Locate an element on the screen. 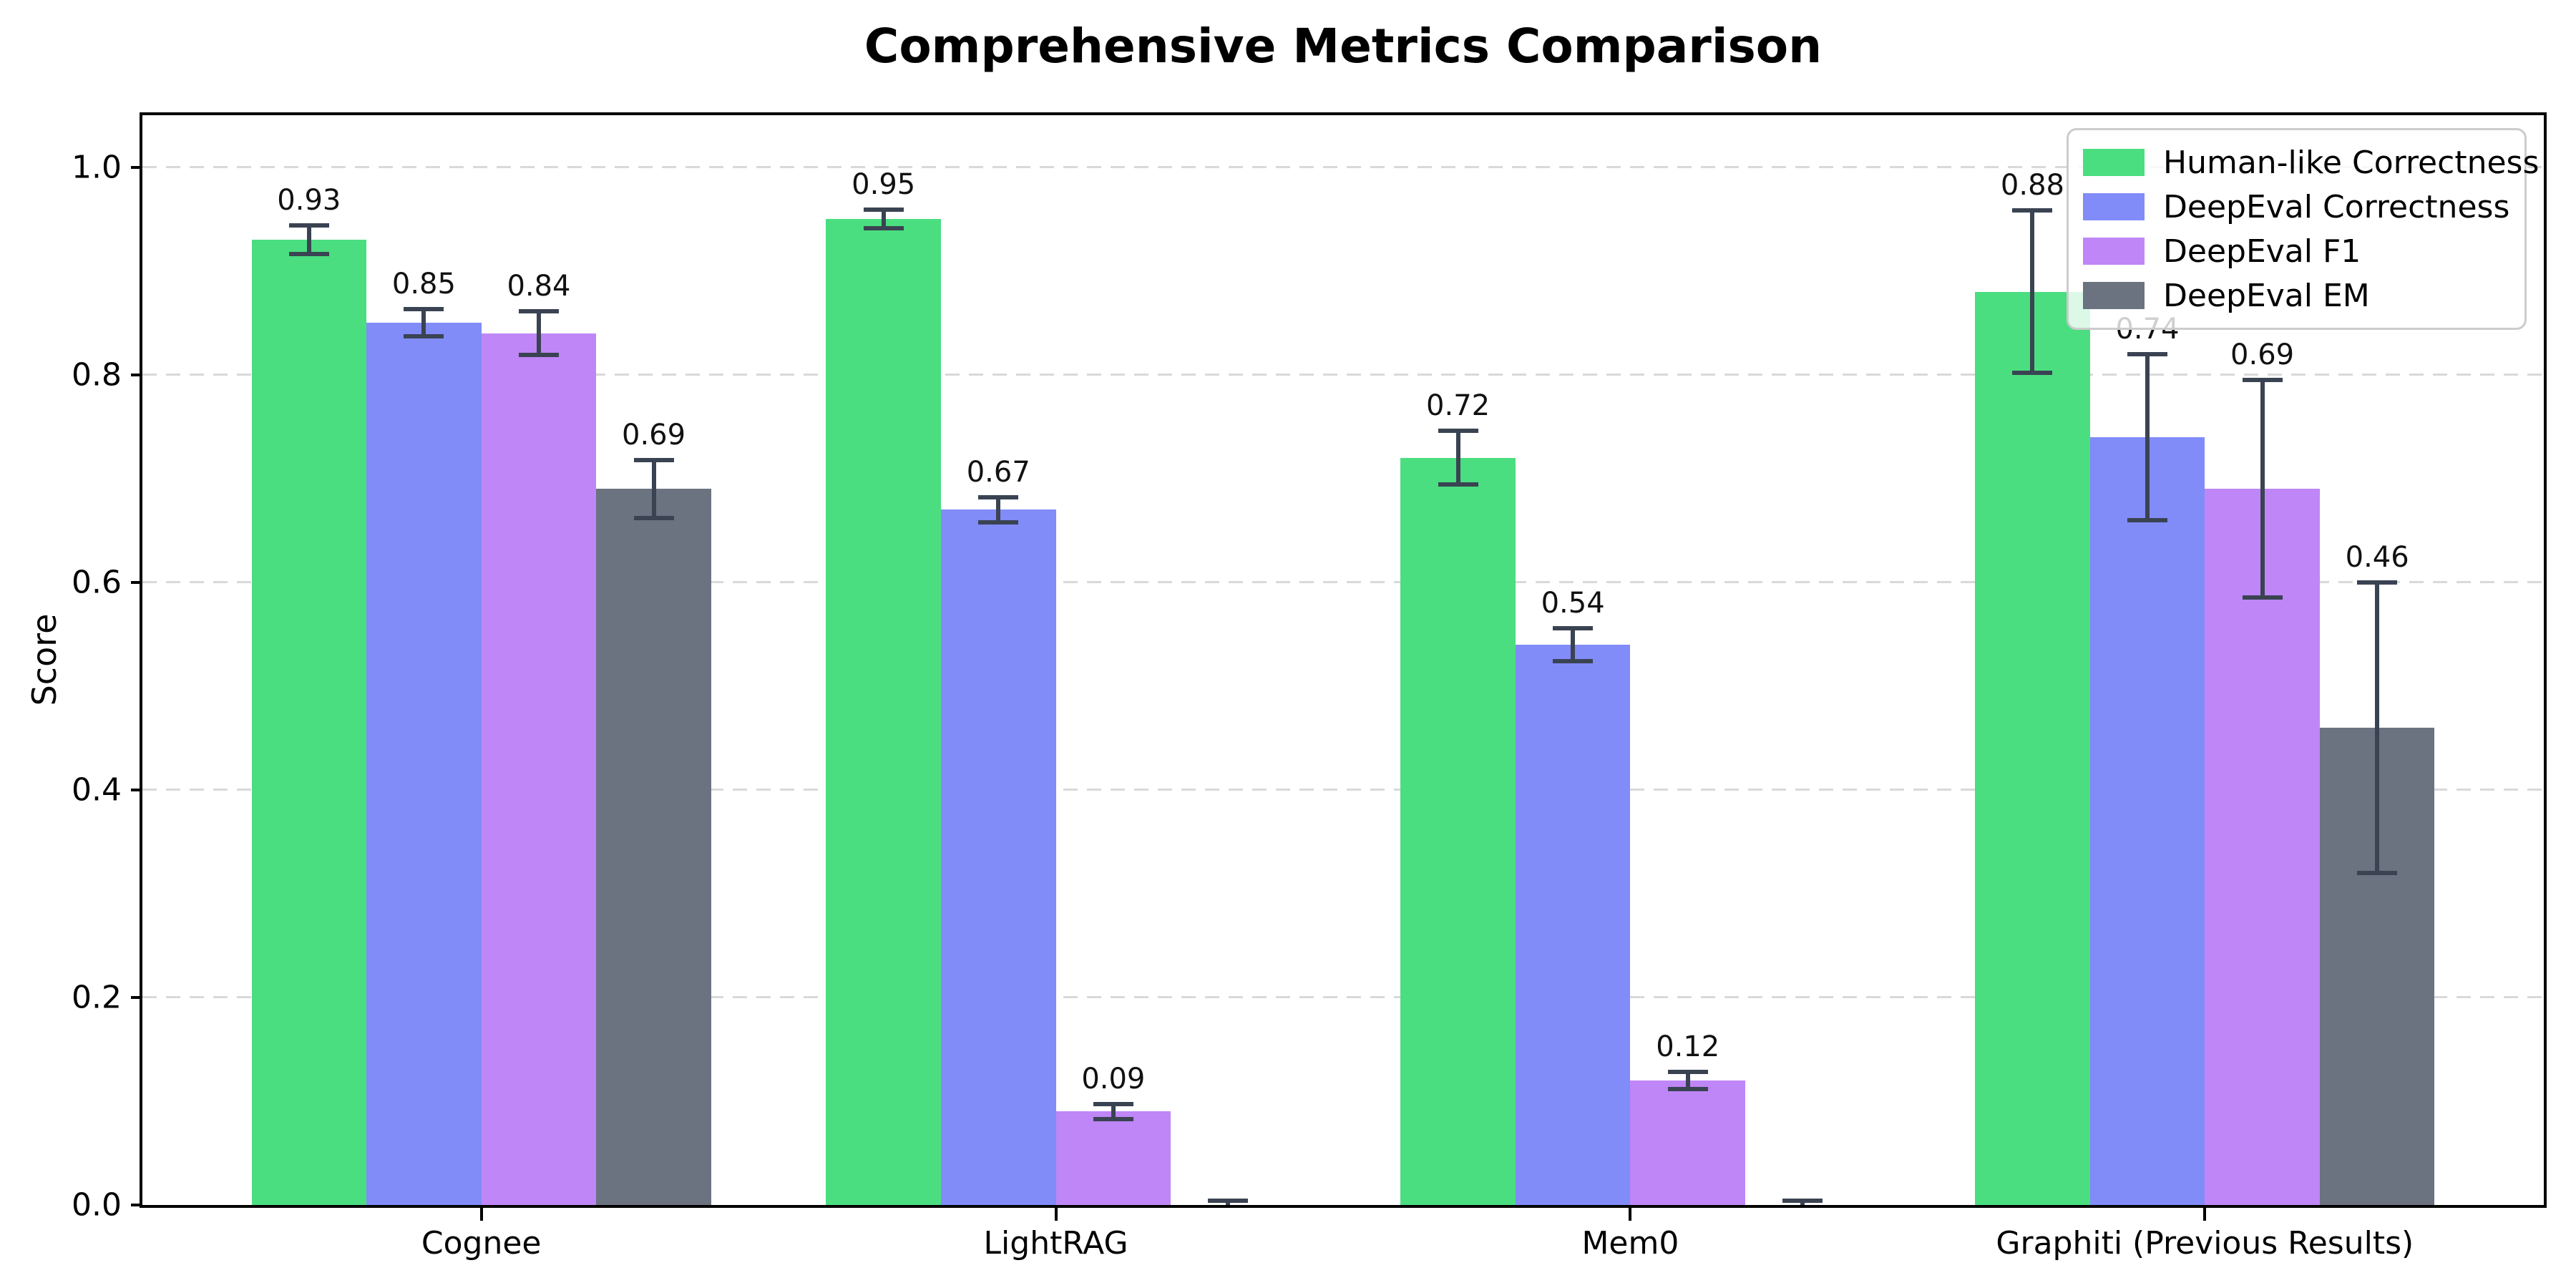 The width and height of the screenshot is (2576, 1288). value-label: 0.09 is located at coordinates (1113, 1079).